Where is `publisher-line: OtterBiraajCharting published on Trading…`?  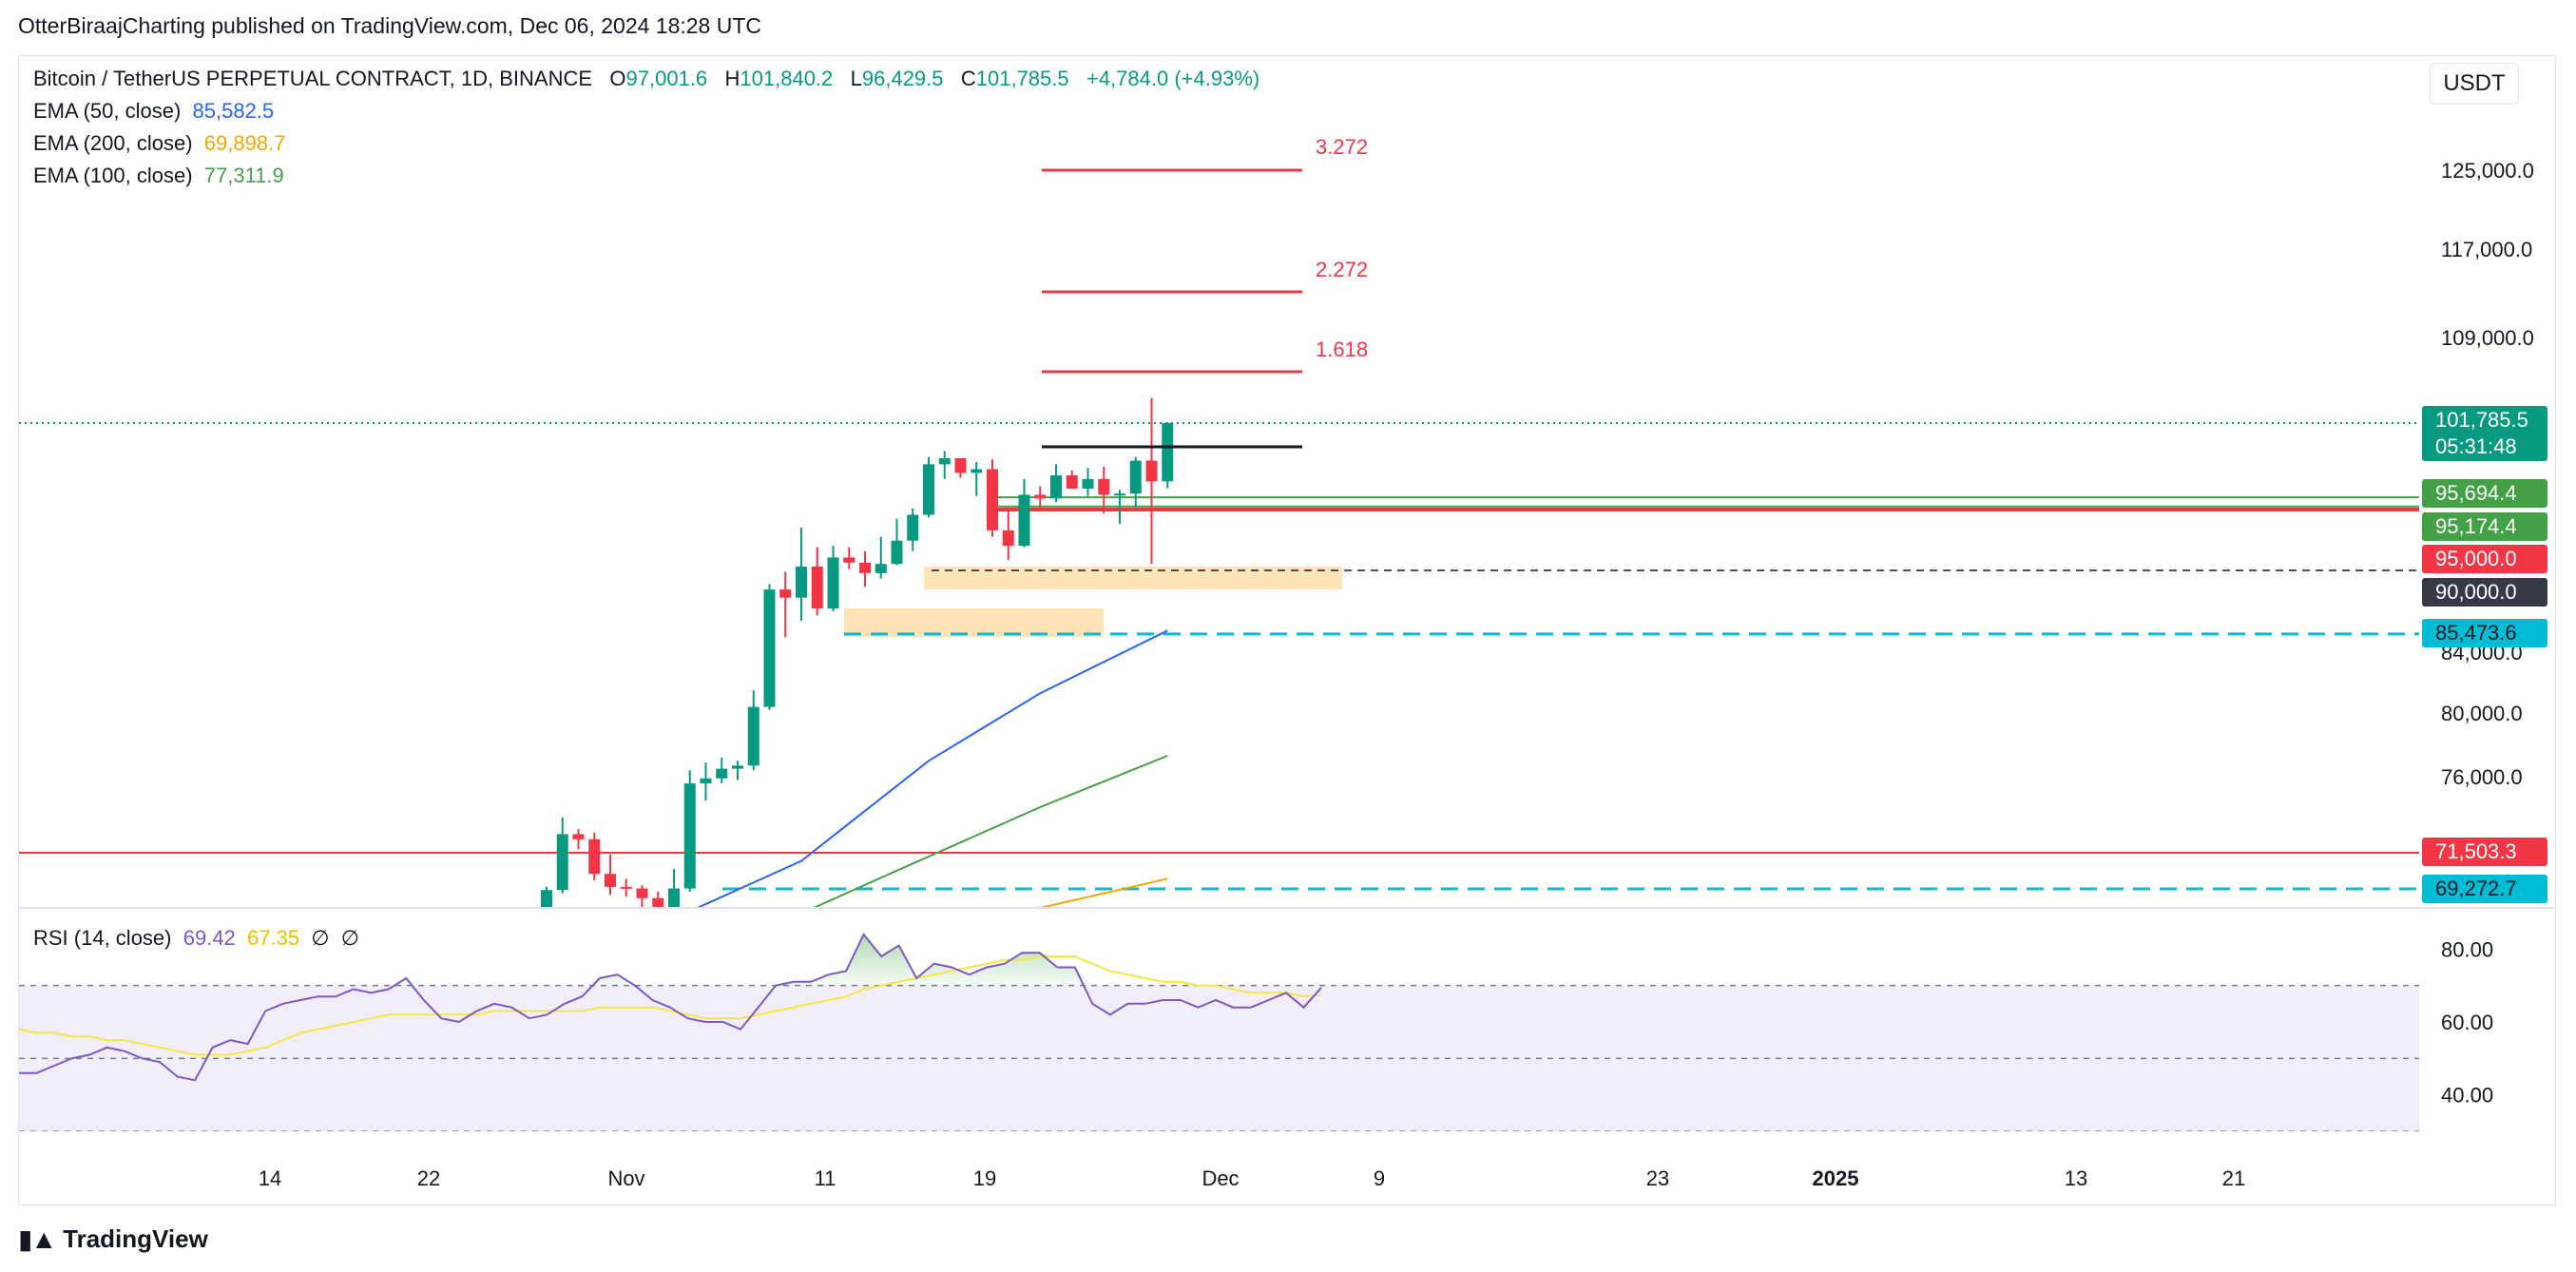 publisher-line: OtterBiraajCharting published on Trading… is located at coordinates (390, 25).